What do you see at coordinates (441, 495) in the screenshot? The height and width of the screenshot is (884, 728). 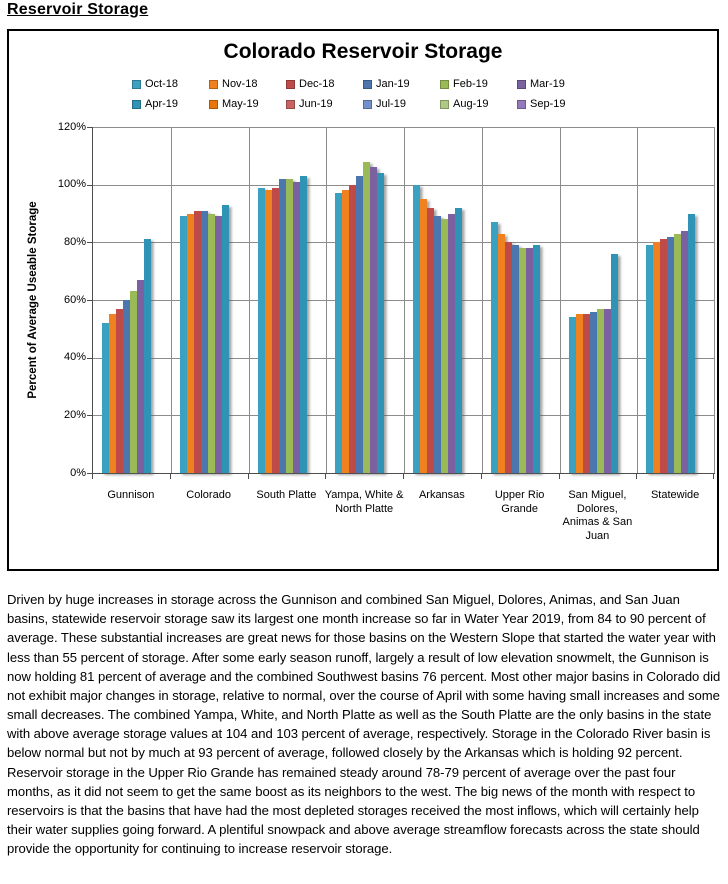 I see `x-axis-category-label: Arkansas` at bounding box center [441, 495].